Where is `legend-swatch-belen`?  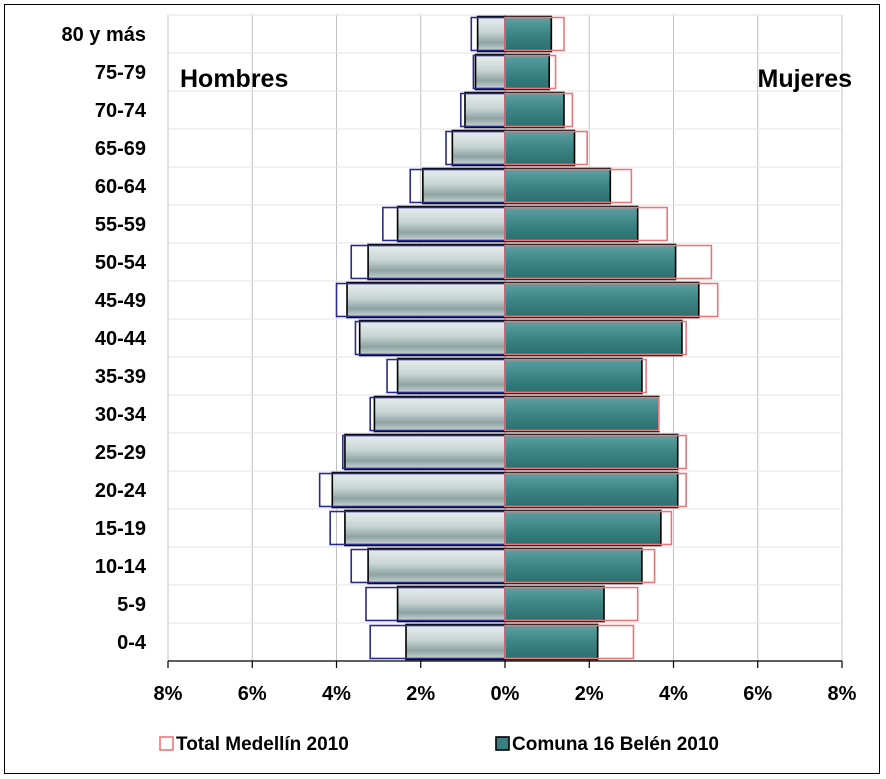 legend-swatch-belen is located at coordinates (502, 743).